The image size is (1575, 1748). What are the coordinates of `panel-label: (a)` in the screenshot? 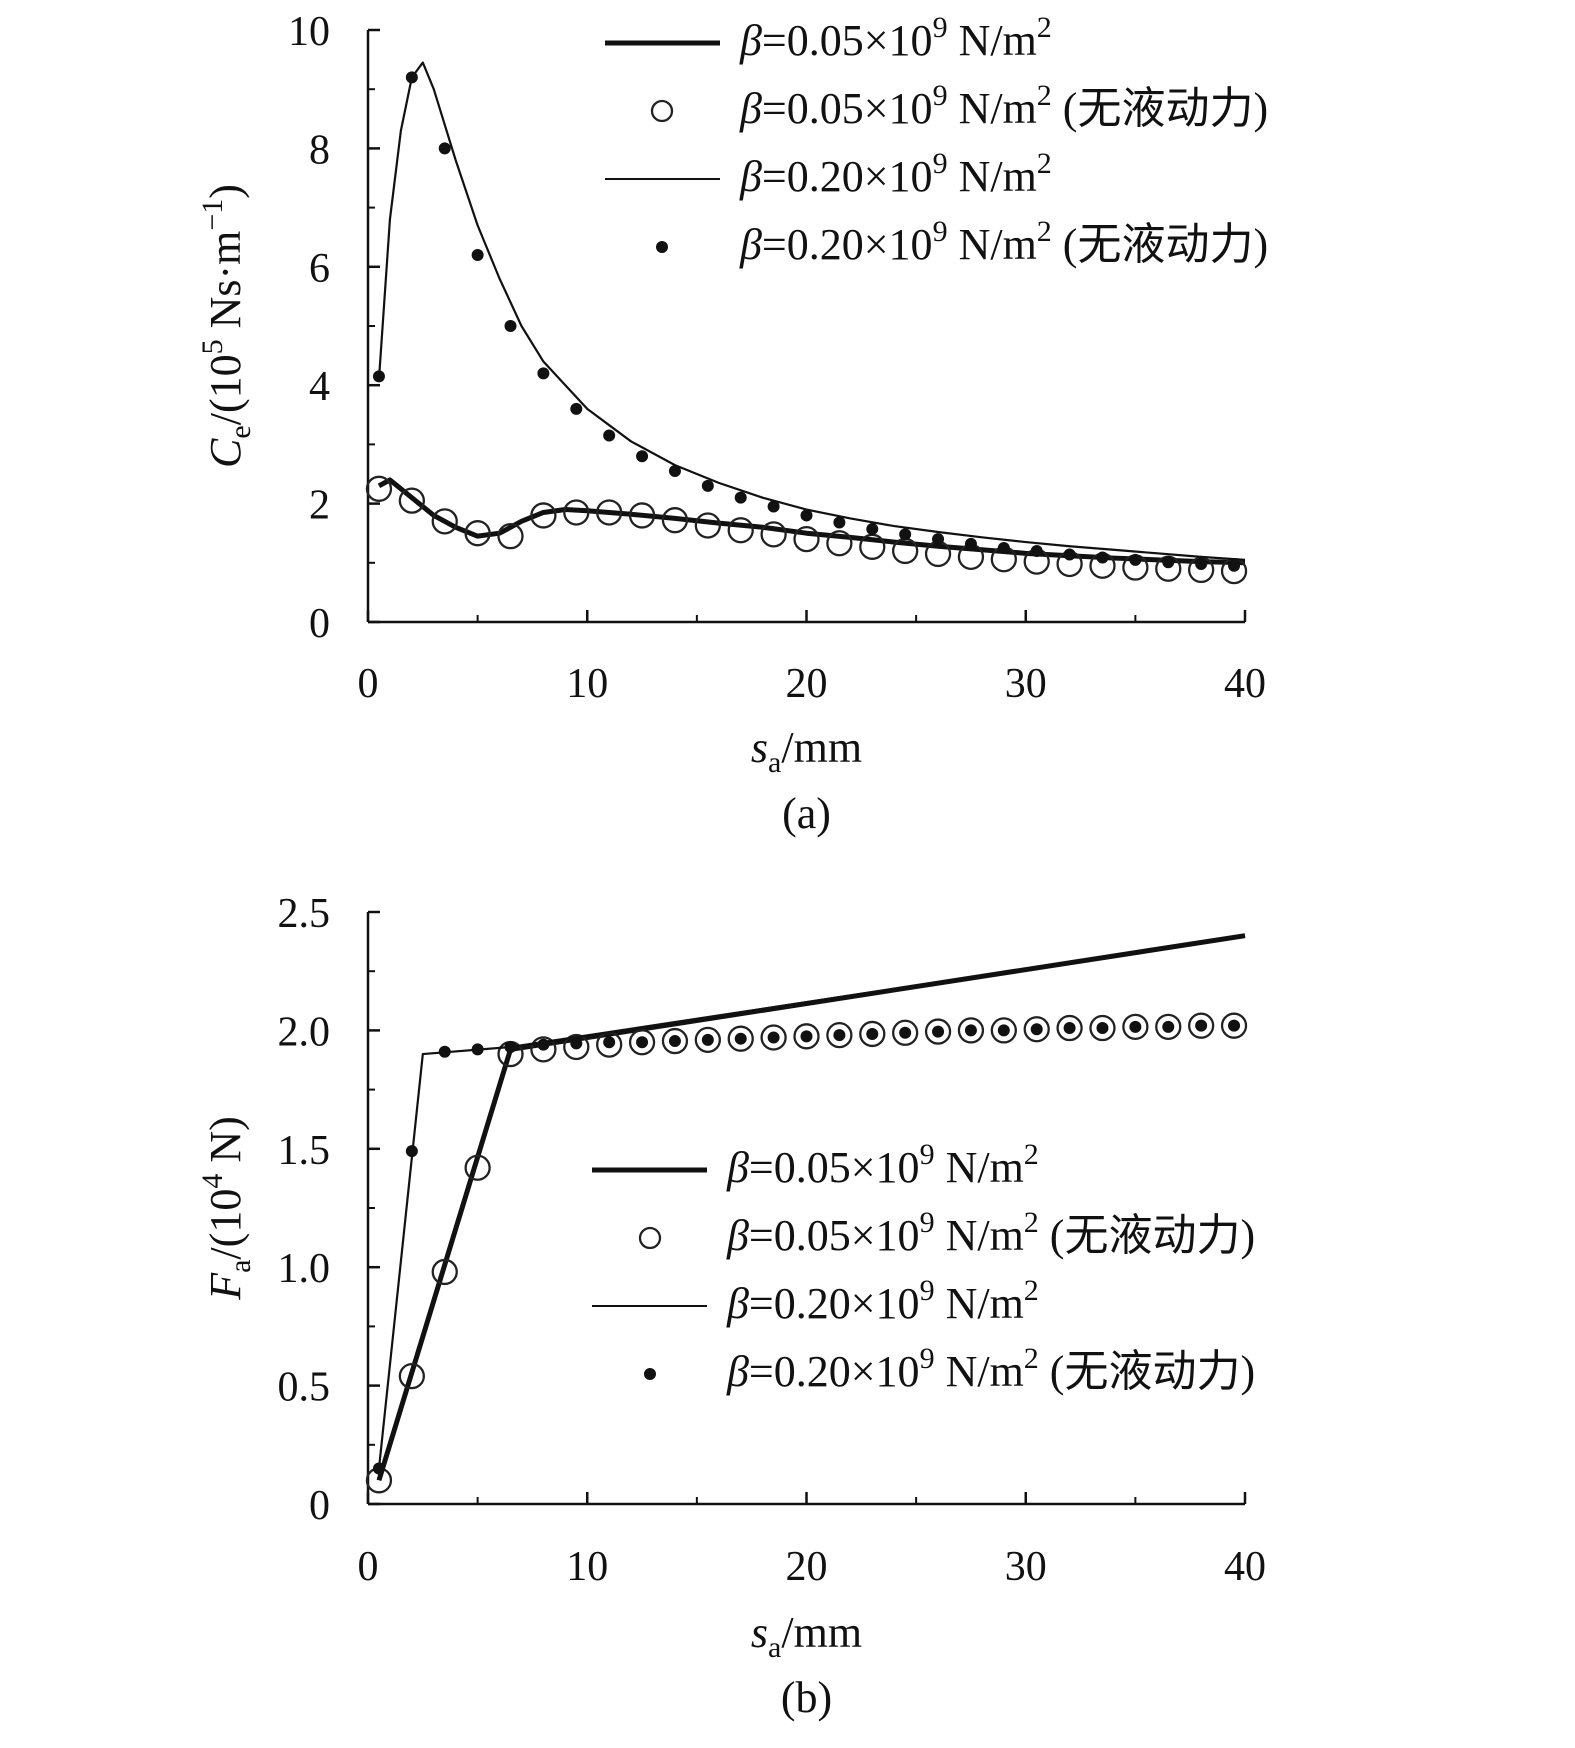 It's located at (806, 813).